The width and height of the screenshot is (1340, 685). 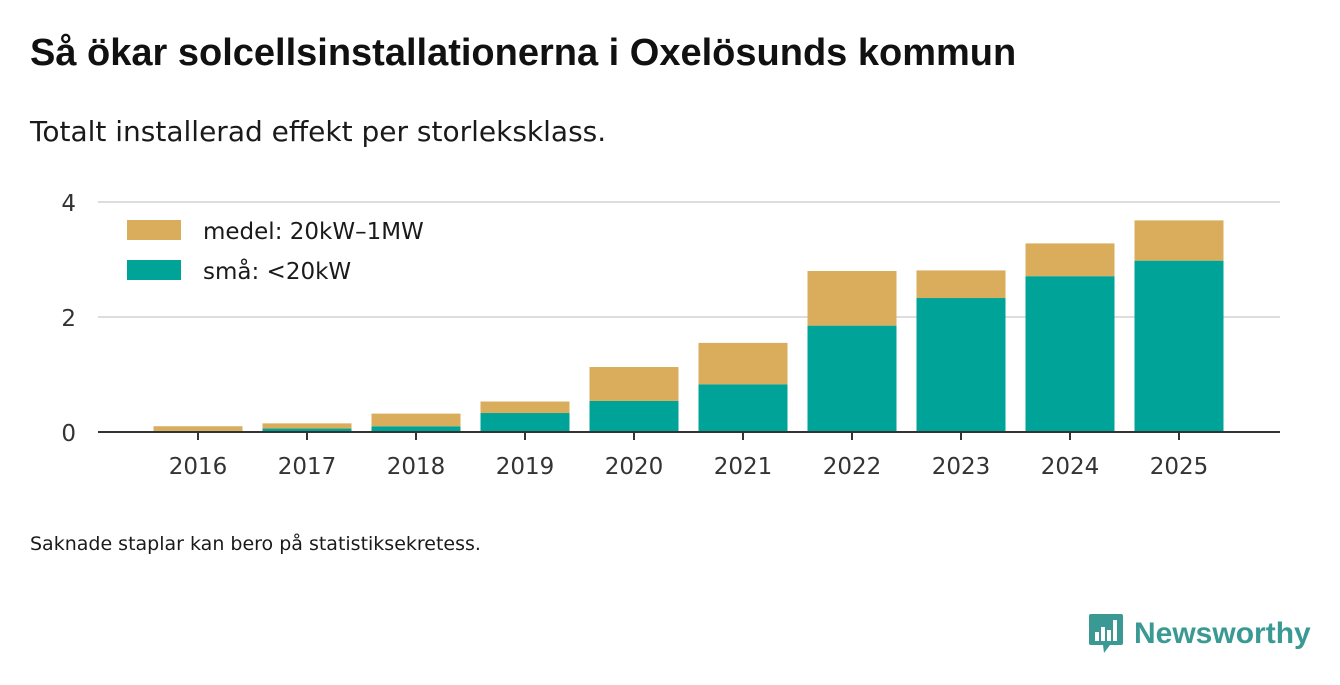 What do you see at coordinates (1222, 633) in the screenshot?
I see `brand-name: Newsworthy` at bounding box center [1222, 633].